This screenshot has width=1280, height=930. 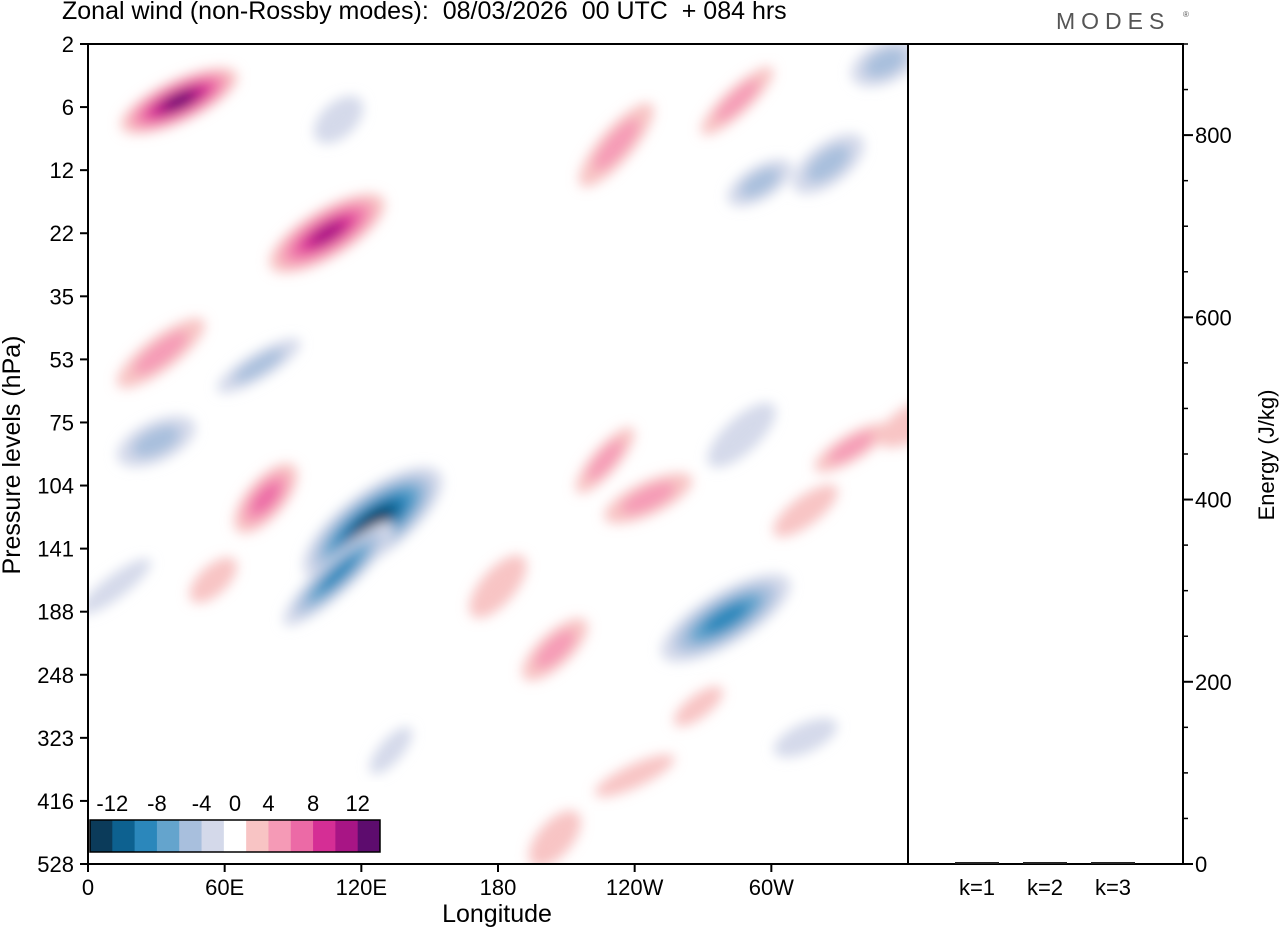 What do you see at coordinates (1045, 887) in the screenshot?
I see `energy-category-label: k=2` at bounding box center [1045, 887].